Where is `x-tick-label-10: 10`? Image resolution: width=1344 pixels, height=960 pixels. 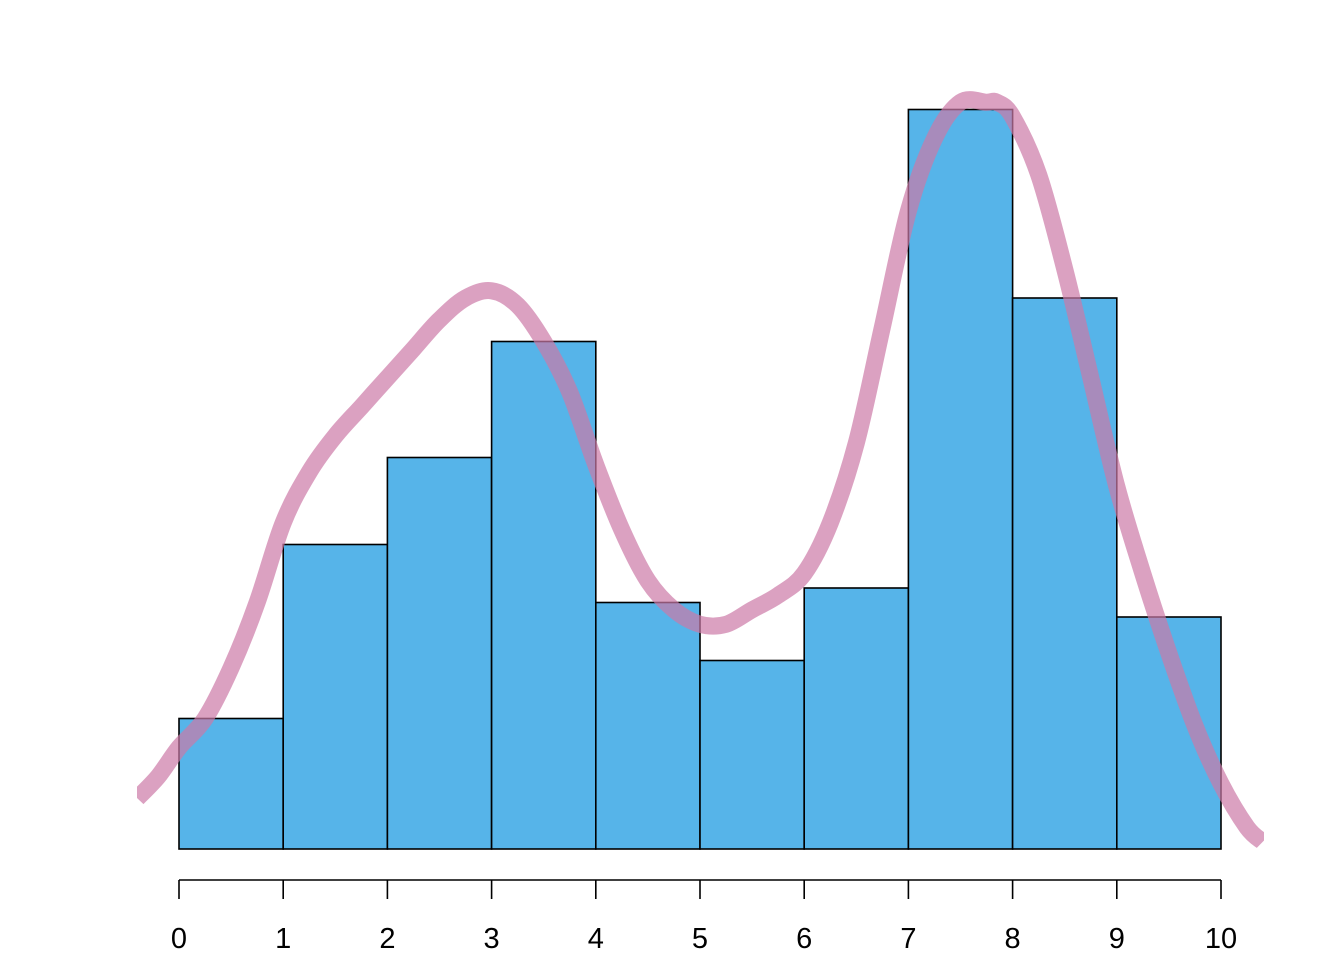
x-tick-label-10: 10 is located at coordinates (1221, 939).